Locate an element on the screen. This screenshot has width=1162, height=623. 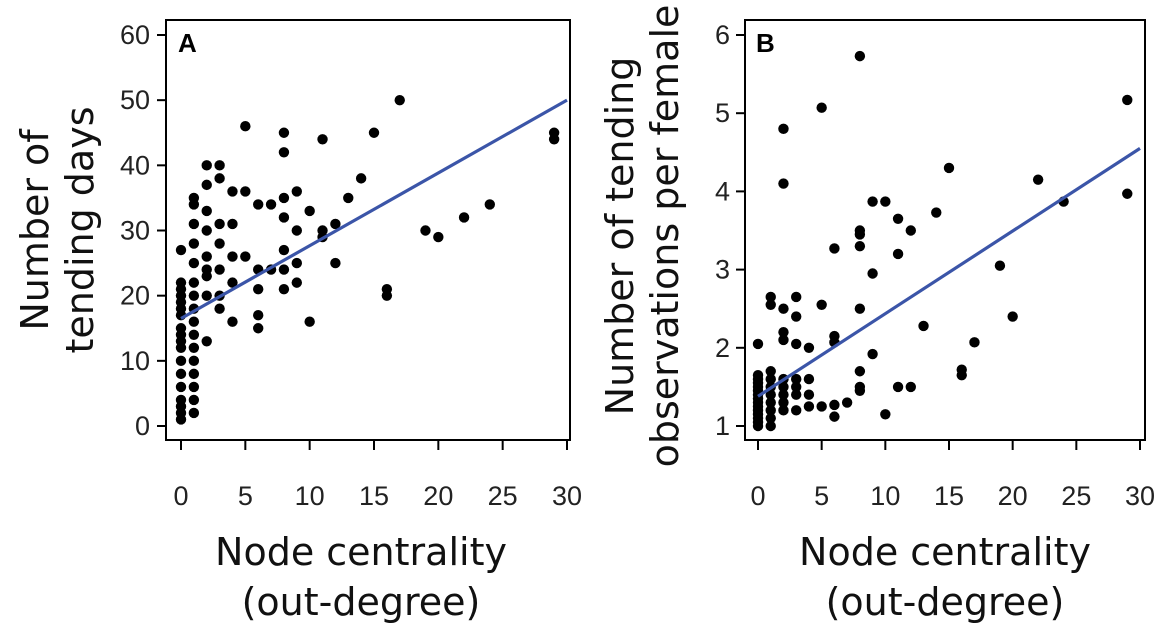
y-tick-label: 30 is located at coordinates (135, 231).